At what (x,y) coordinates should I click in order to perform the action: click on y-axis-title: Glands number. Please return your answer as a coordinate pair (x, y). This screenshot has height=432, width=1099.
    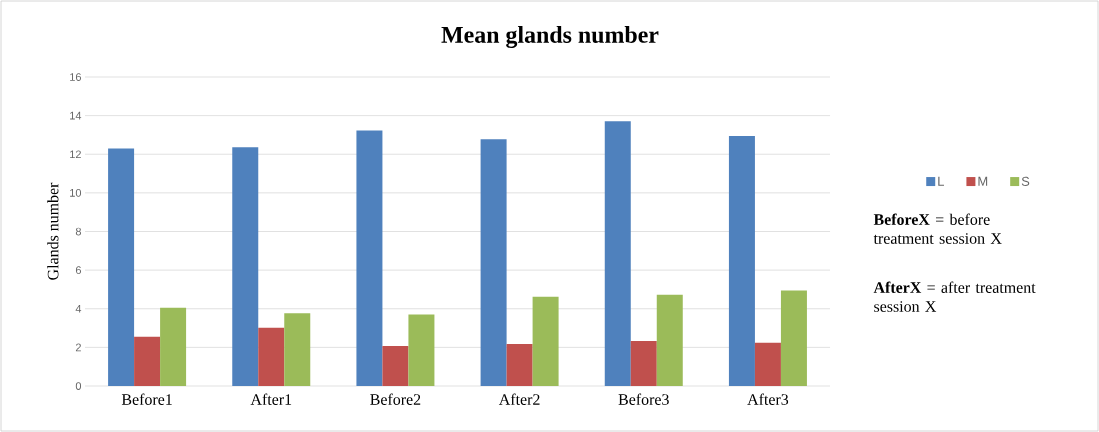
    Looking at the image, I should click on (53, 231).